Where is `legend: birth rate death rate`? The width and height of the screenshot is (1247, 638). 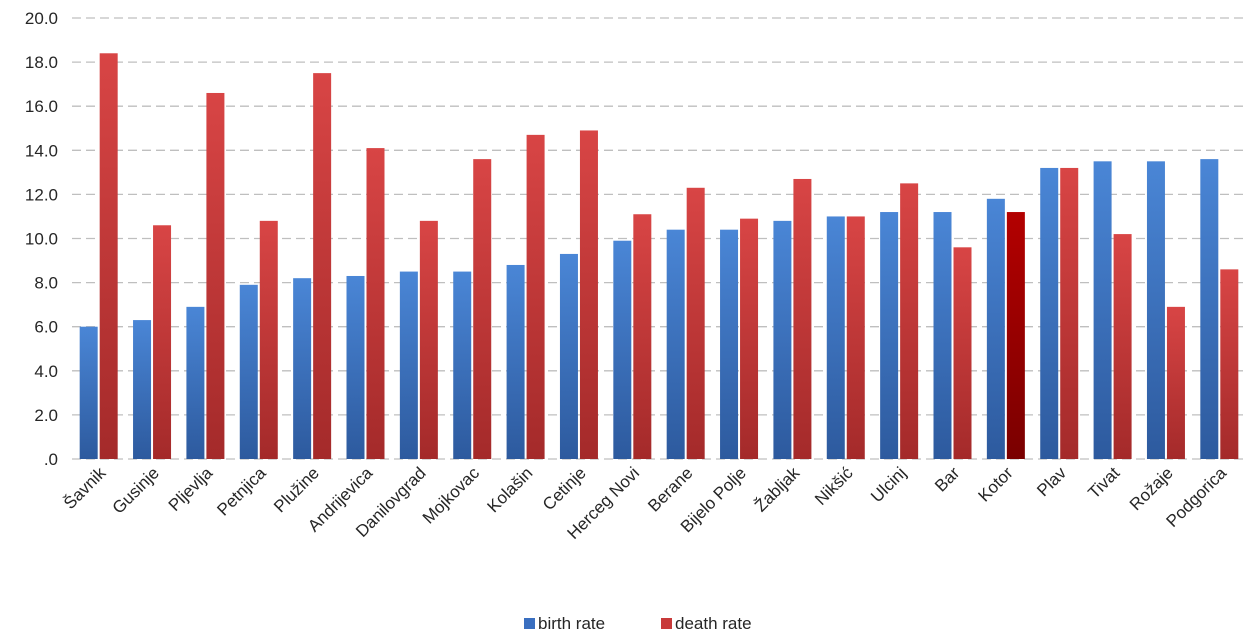 legend: birth rate death rate is located at coordinates (638, 623).